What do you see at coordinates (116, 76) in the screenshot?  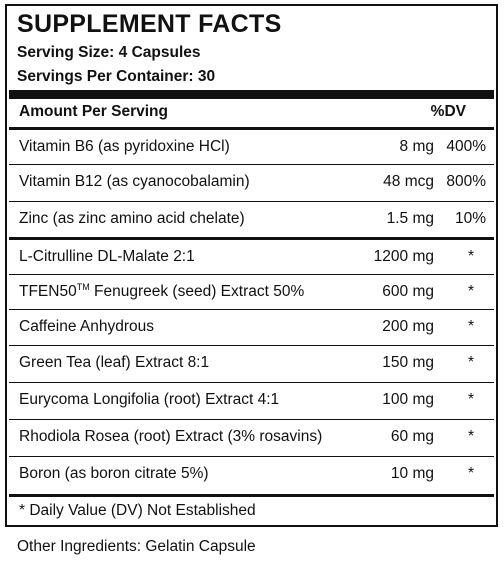 I see `servings-per-container: Servings Per Container: 30` at bounding box center [116, 76].